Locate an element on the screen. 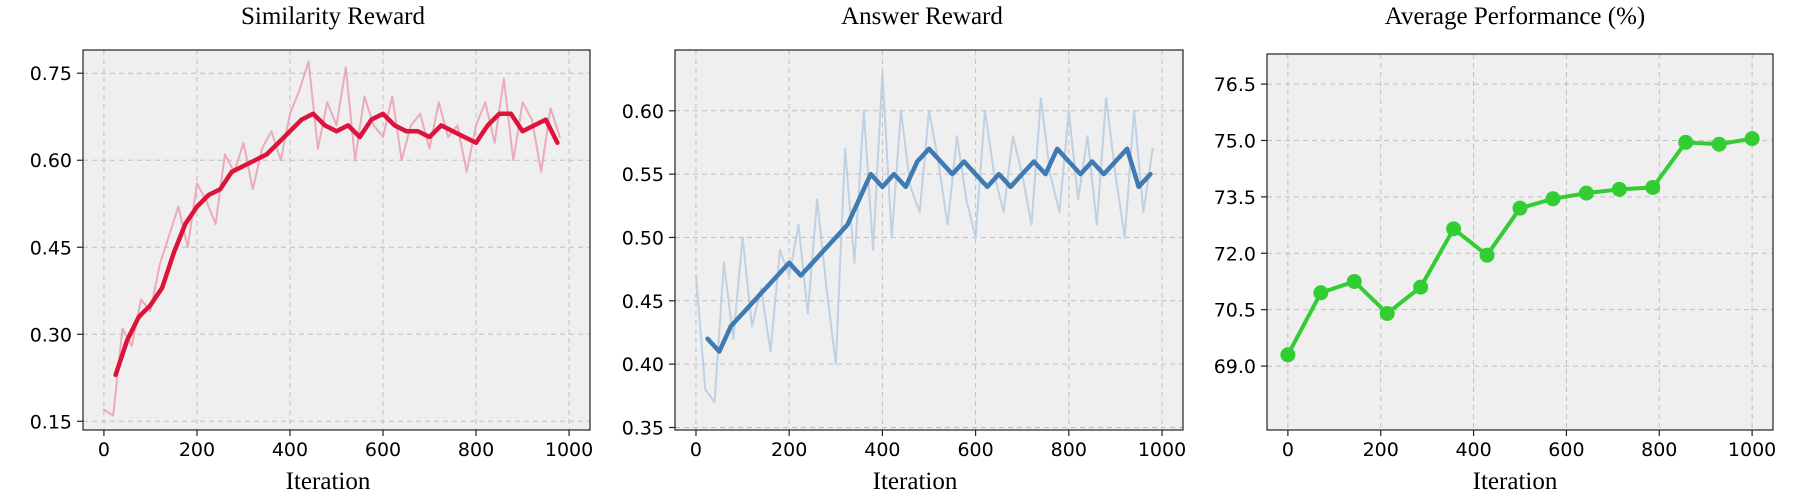 This screenshot has height=501, width=1819. average-performance-xtick-label-3: 600 is located at coordinates (1566, 450).